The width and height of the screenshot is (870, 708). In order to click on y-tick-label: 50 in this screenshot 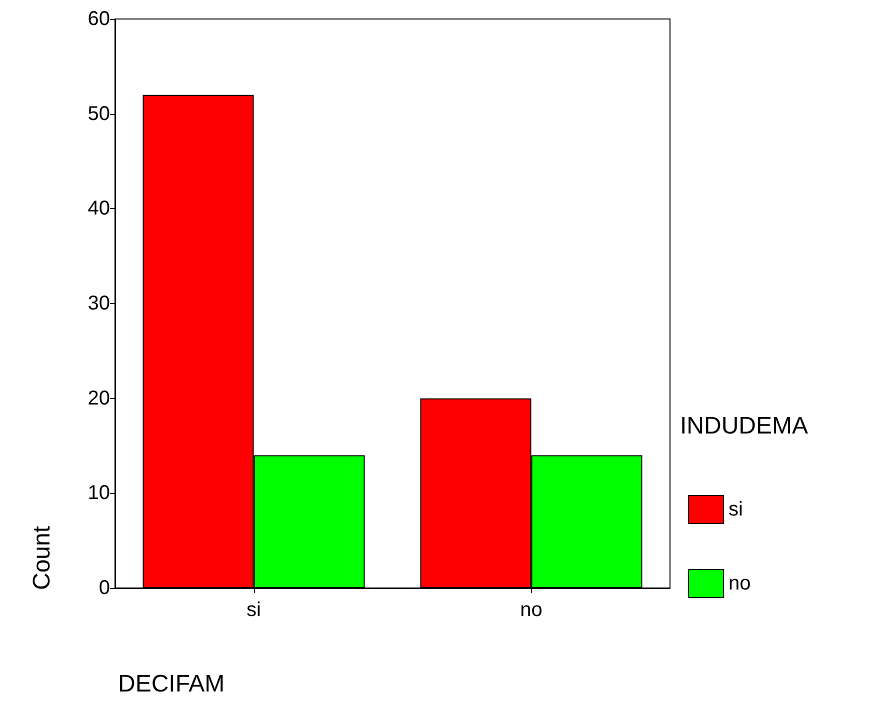, I will do `click(99, 113)`.